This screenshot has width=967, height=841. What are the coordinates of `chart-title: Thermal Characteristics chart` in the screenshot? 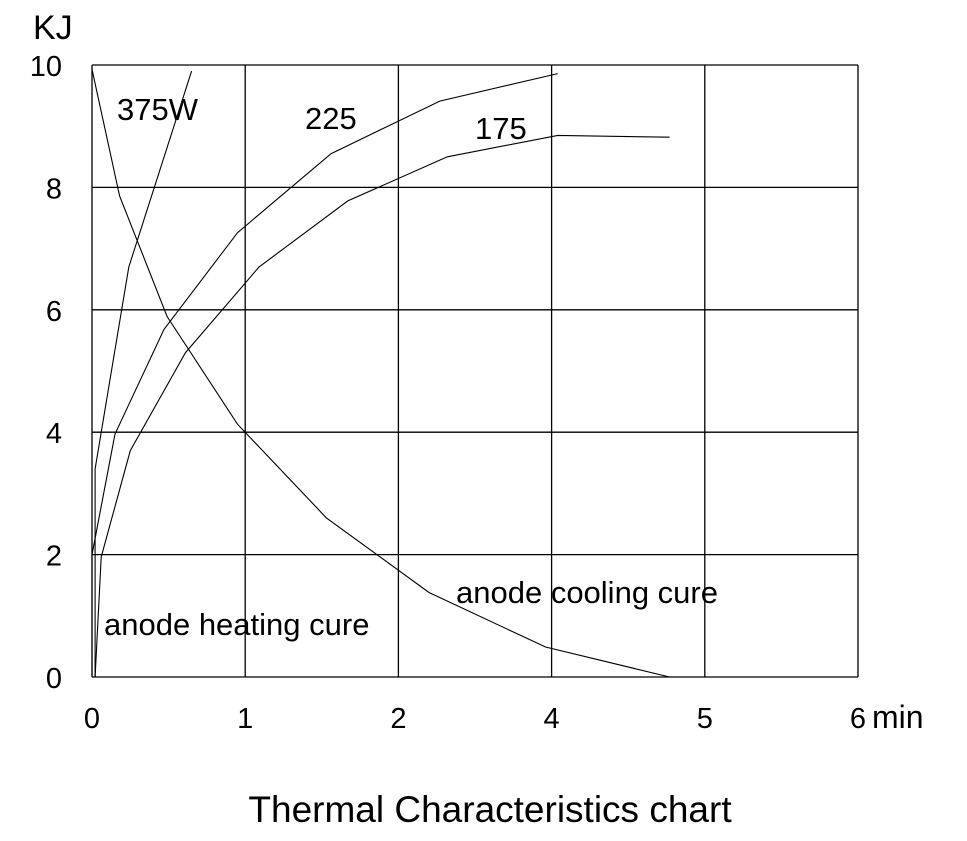 It's located at (490, 809).